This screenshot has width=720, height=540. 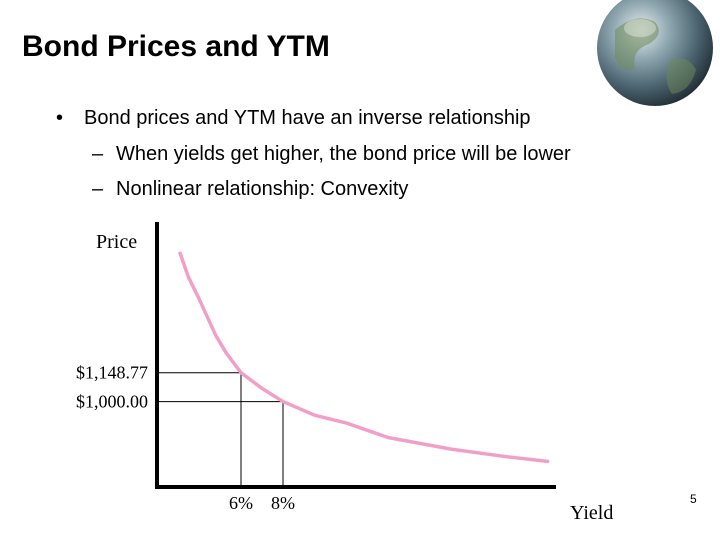 I want to click on page-number: 5, so click(x=693, y=499).